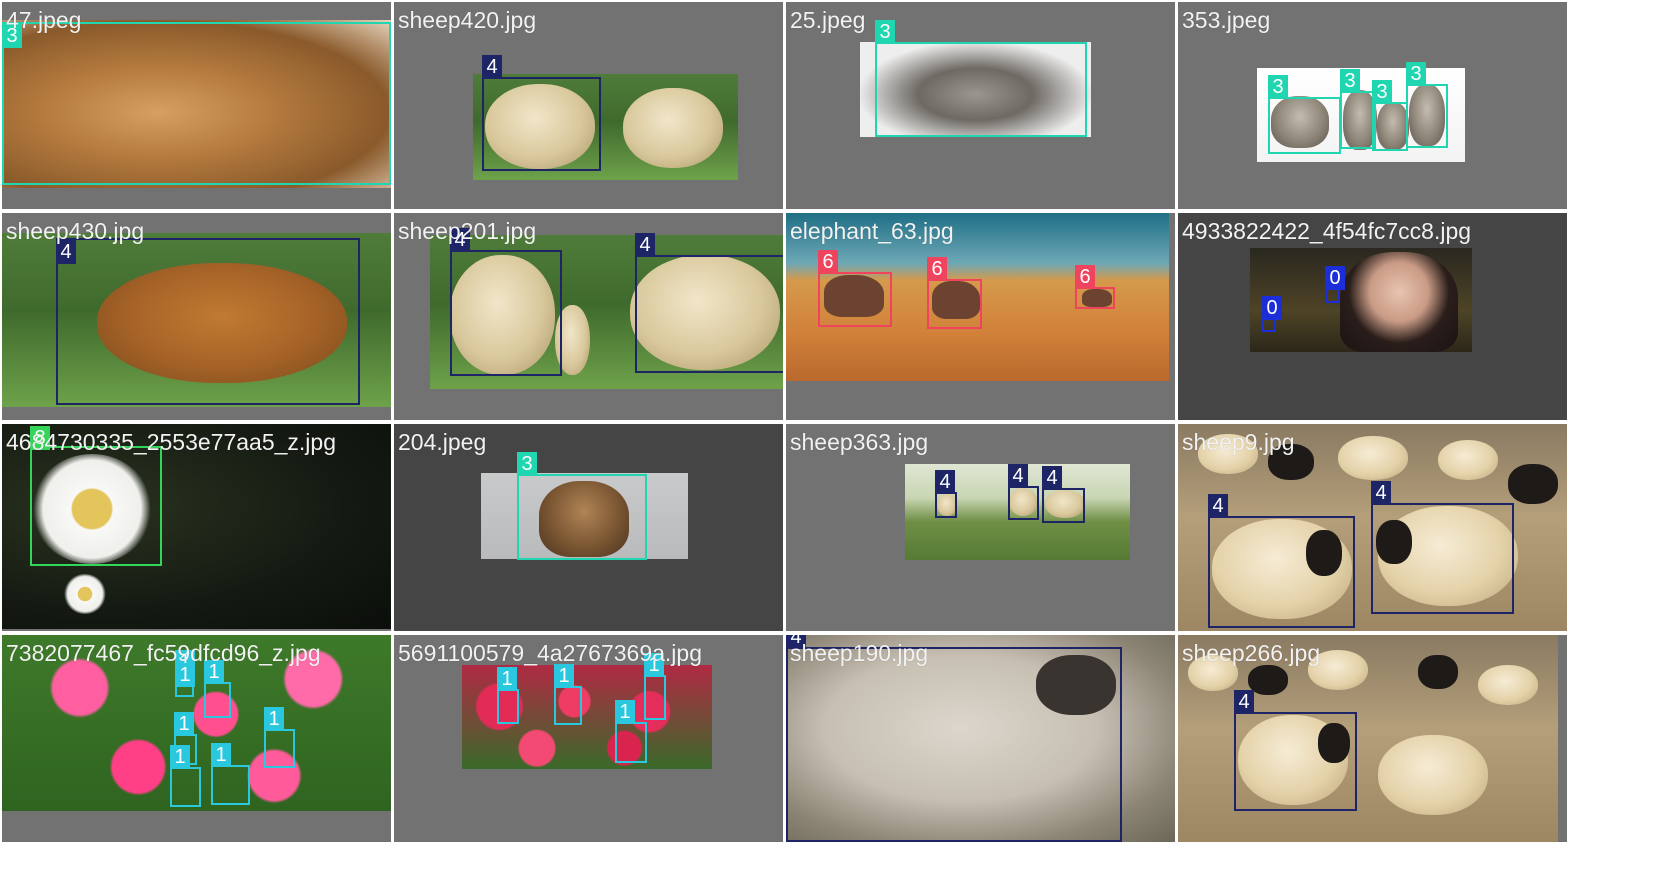 This screenshot has width=1664, height=896. I want to click on grid-cell: 4 sheep430.jpg, so click(196, 316).